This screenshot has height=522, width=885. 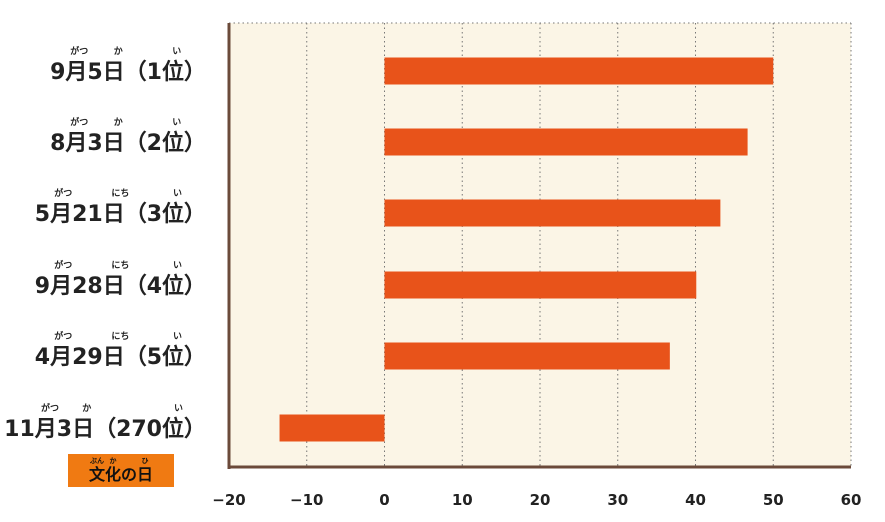 I want to click on category-label: 9月28日（4位）, so click(x=120, y=286).